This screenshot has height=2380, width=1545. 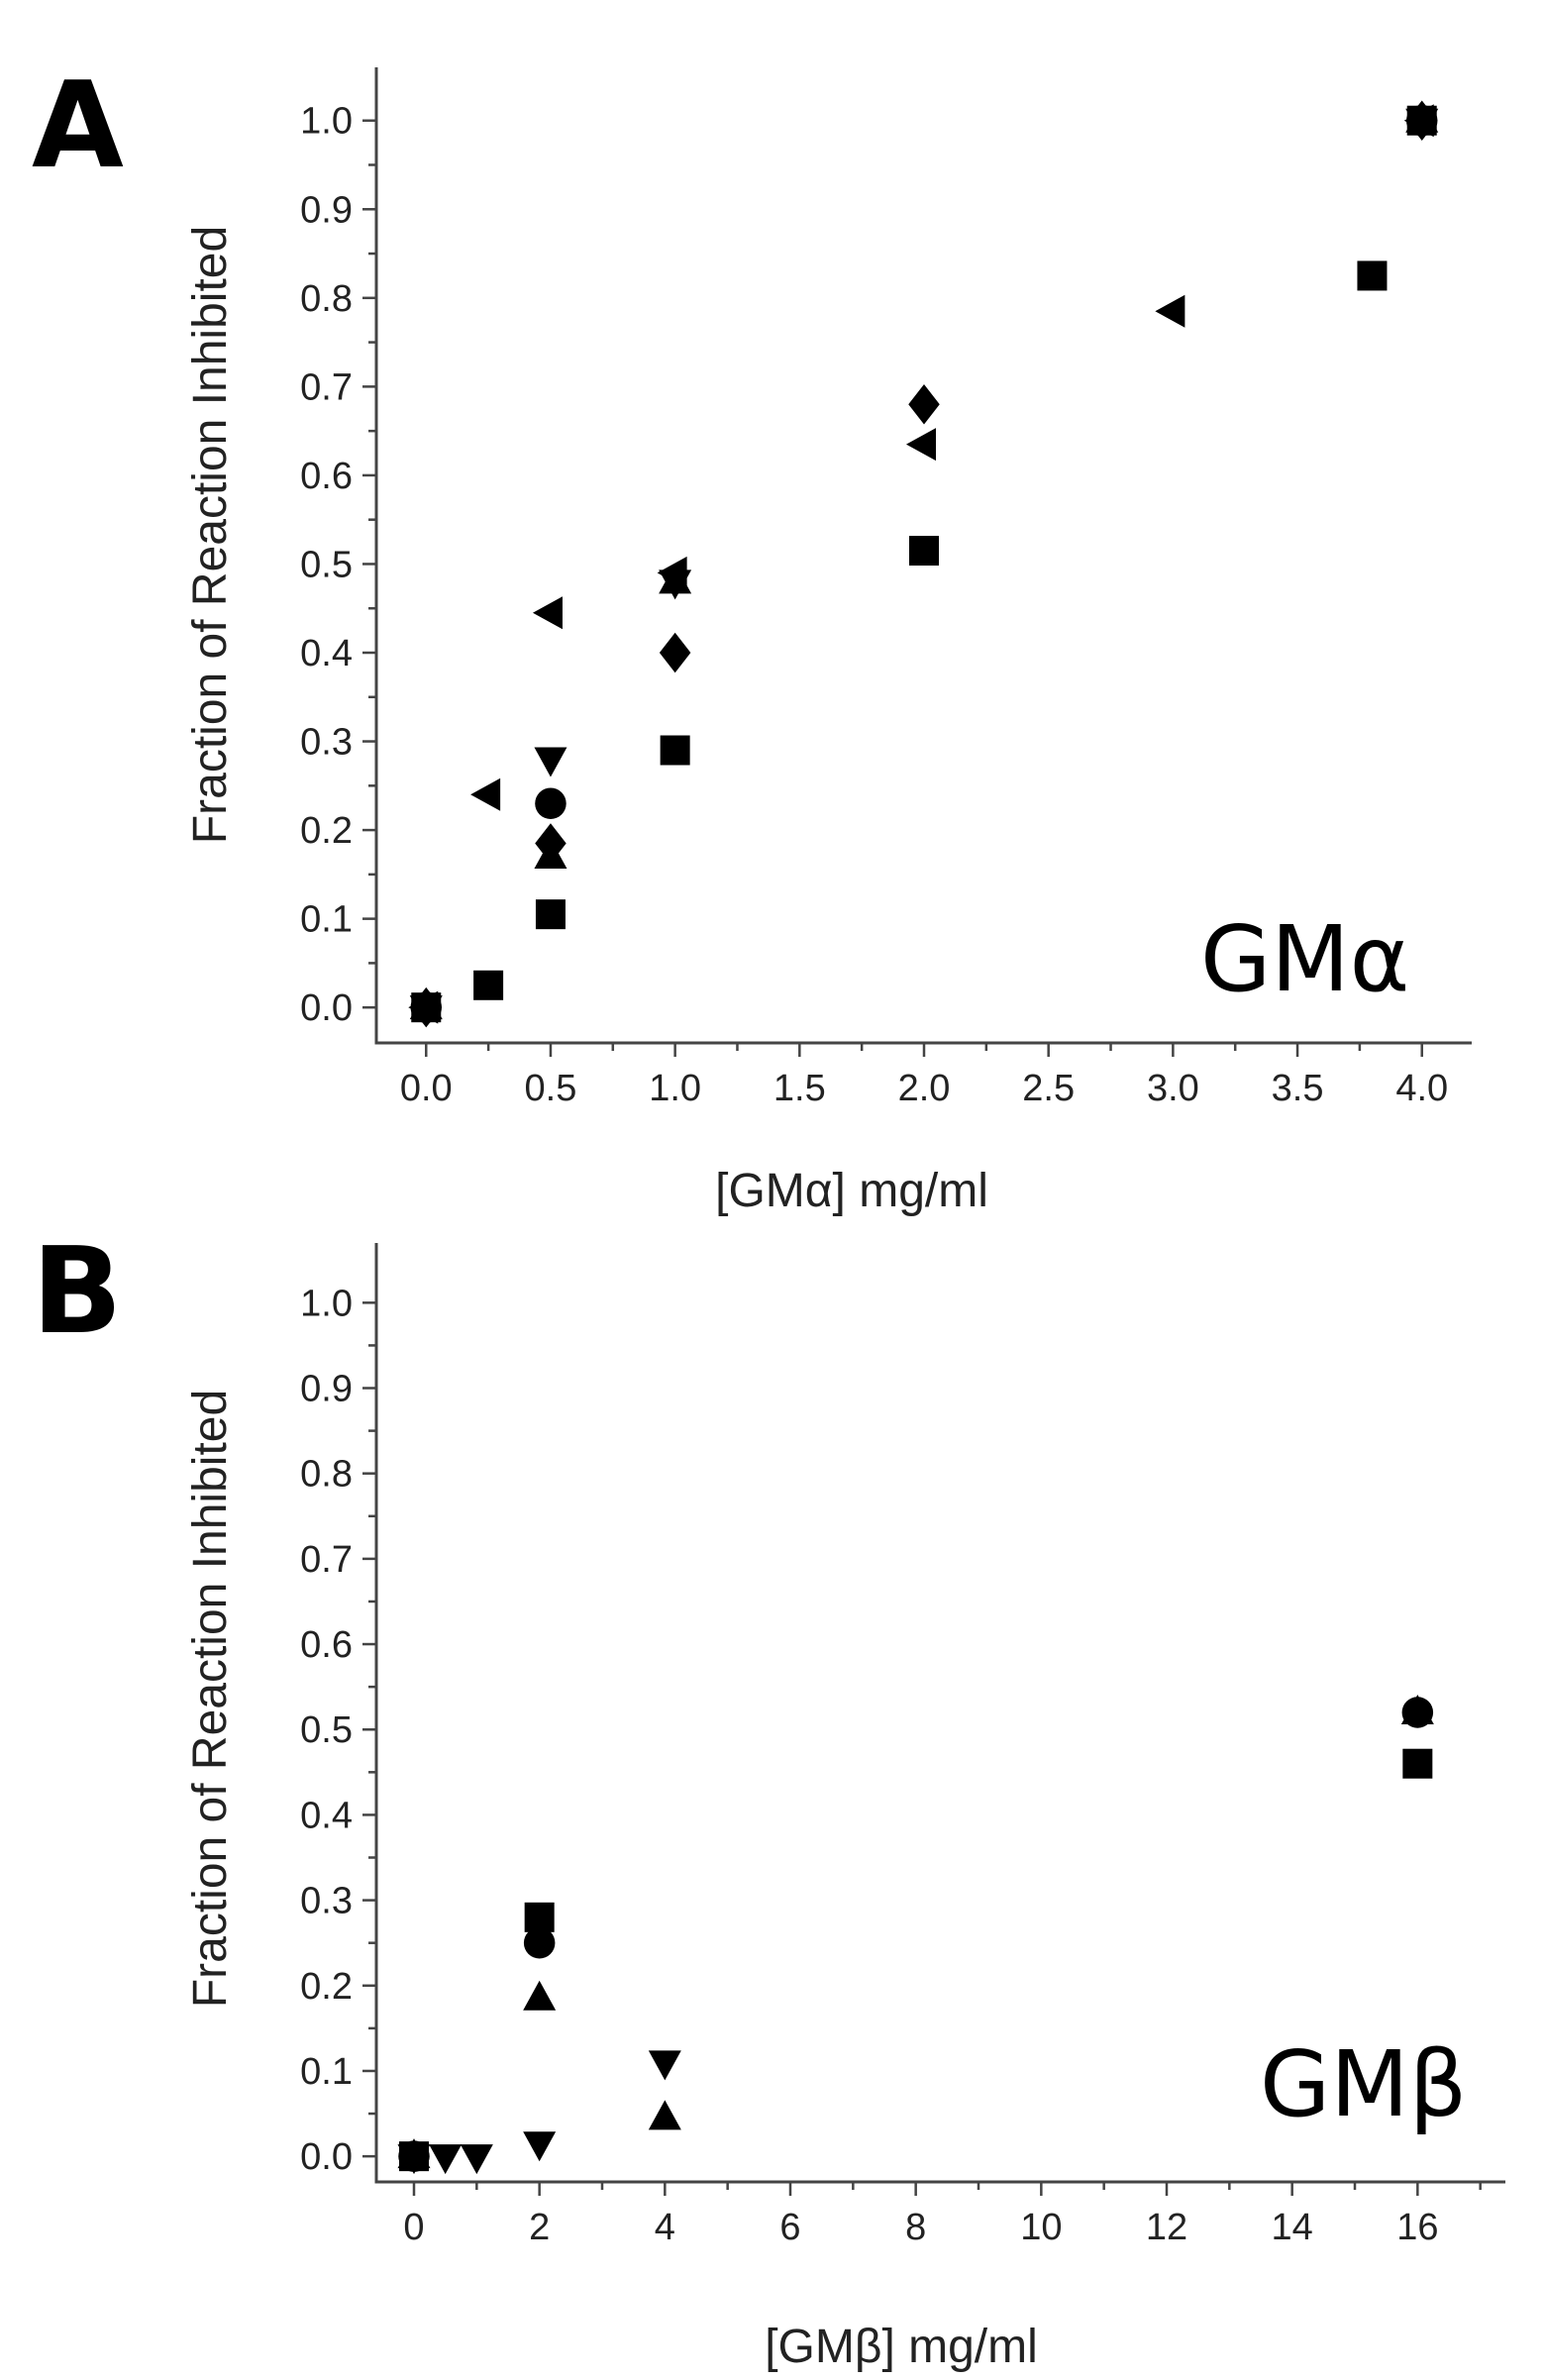 I want to click on panel-a-x-tick-label: 1.0, so click(x=675, y=1088).